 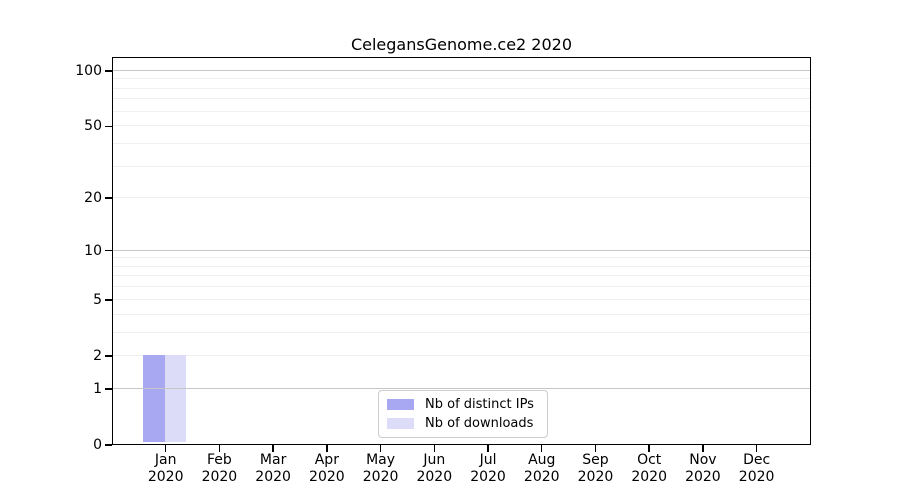 What do you see at coordinates (154, 399) in the screenshot?
I see `bar-distinct-ips-jan` at bounding box center [154, 399].